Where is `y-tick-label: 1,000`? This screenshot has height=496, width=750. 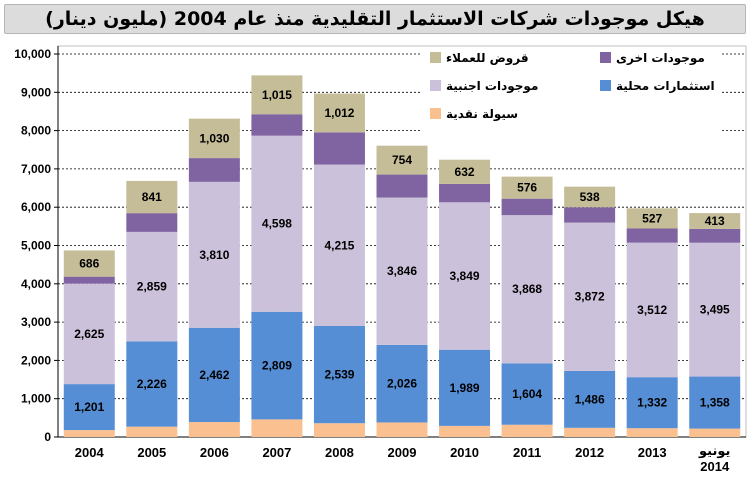 y-tick-label: 1,000 is located at coordinates (36, 399).